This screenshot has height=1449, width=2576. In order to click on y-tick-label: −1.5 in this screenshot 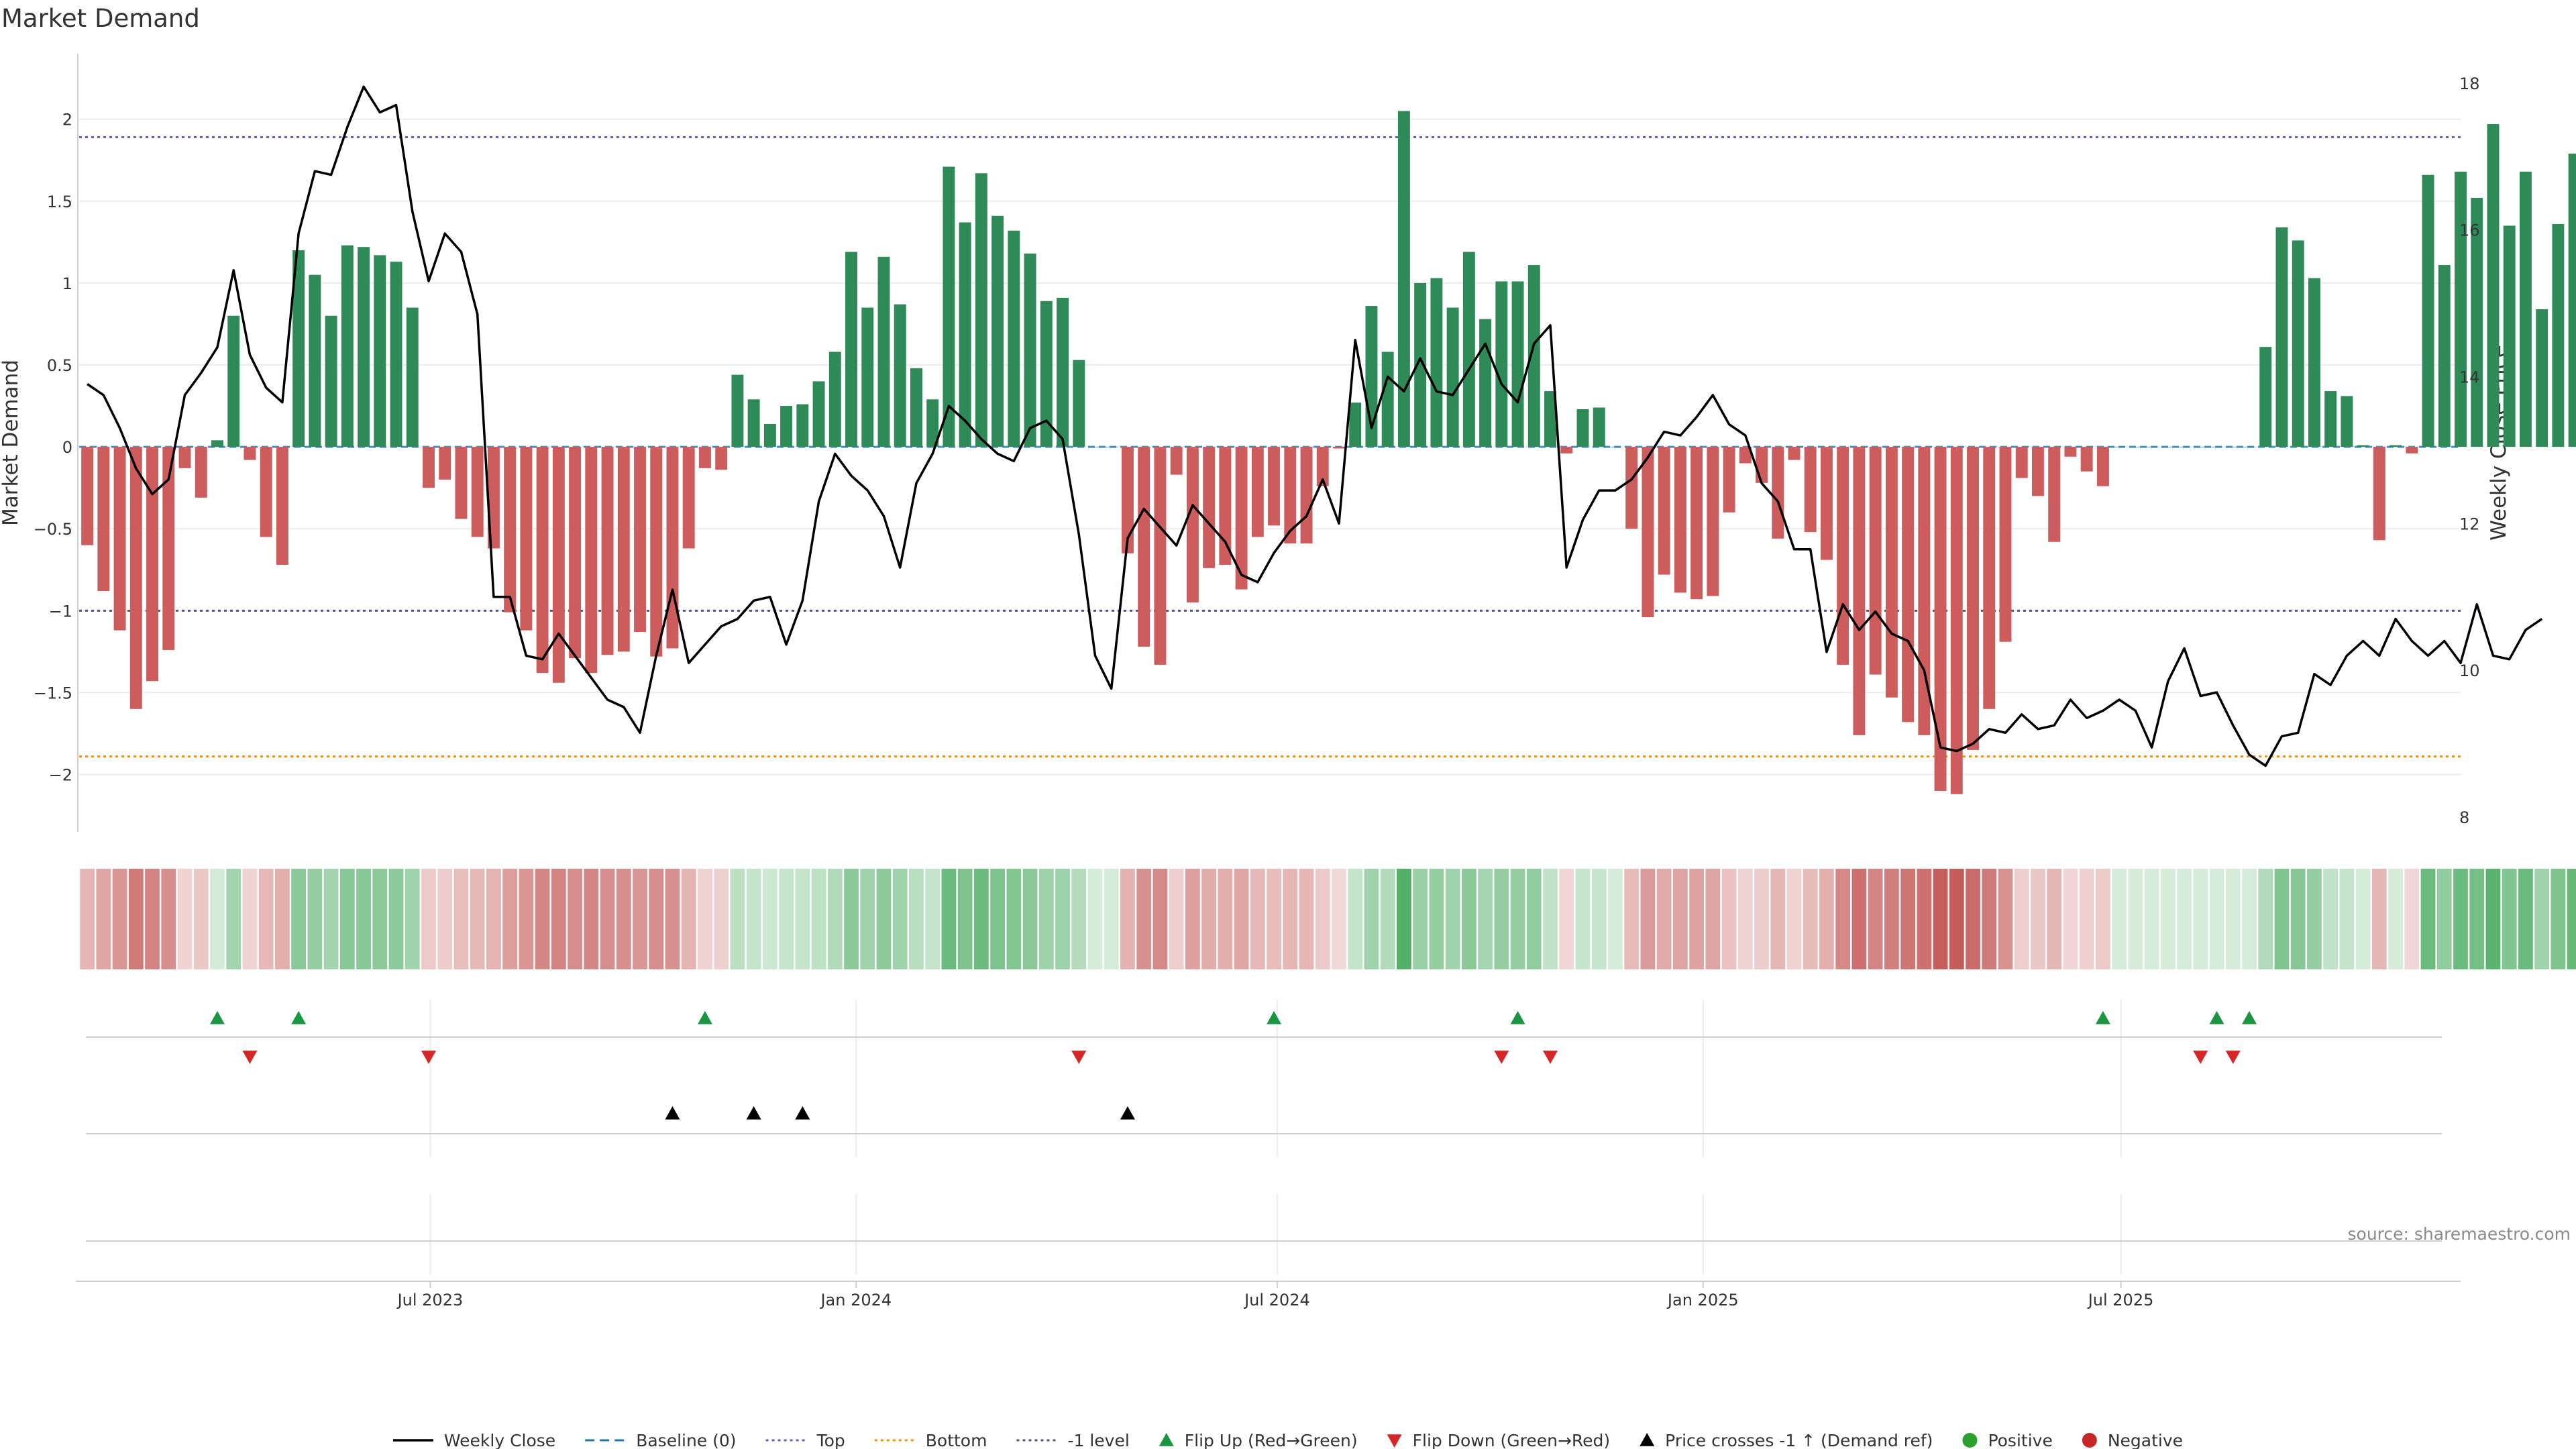, I will do `click(53, 693)`.